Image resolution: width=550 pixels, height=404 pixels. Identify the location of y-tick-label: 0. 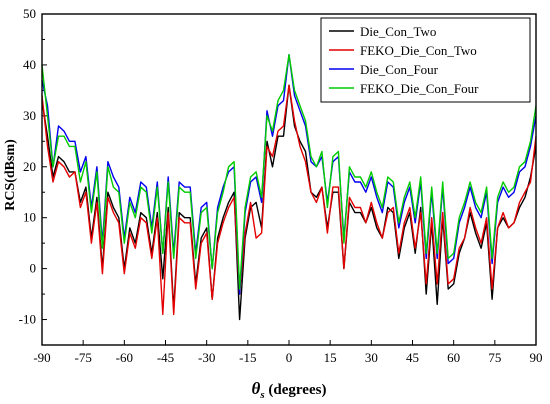
(33, 268).